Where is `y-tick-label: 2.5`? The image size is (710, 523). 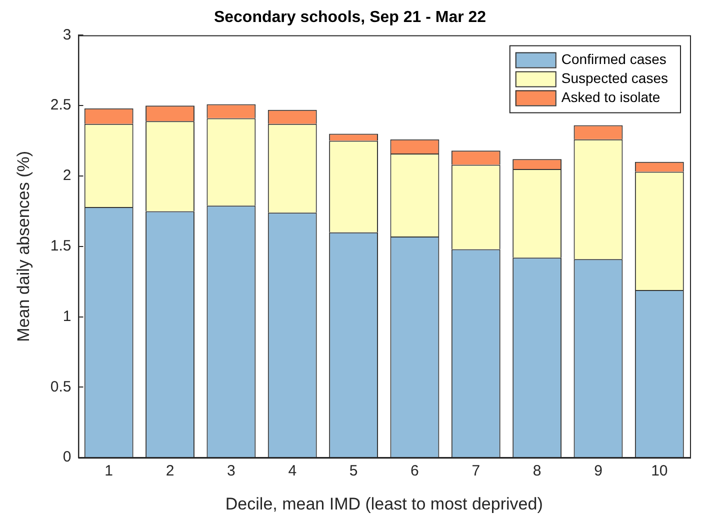 y-tick-label: 2.5 is located at coordinates (61, 105).